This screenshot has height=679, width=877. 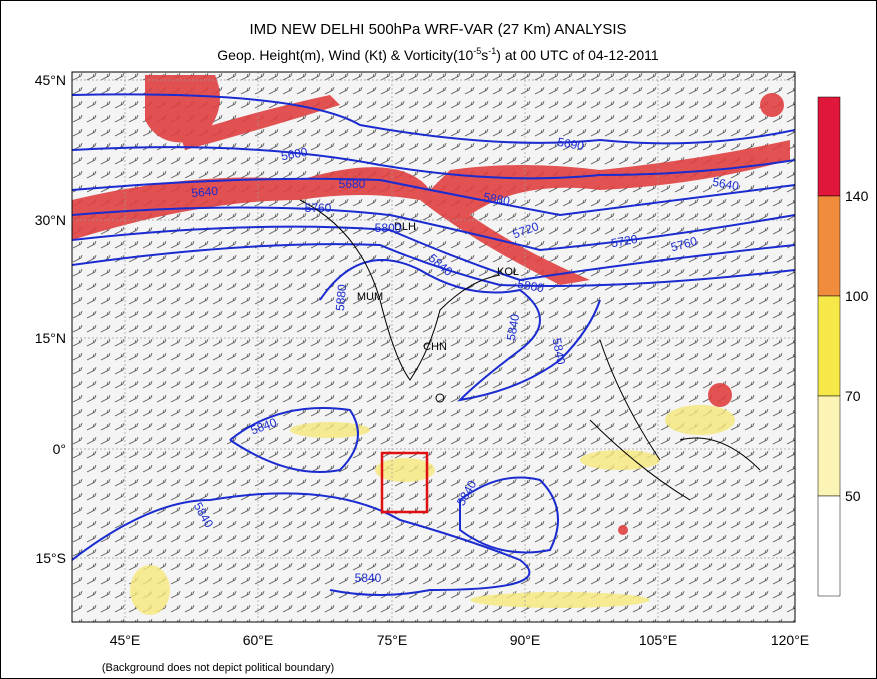 What do you see at coordinates (59, 449) in the screenshot?
I see `lat-label: 0°` at bounding box center [59, 449].